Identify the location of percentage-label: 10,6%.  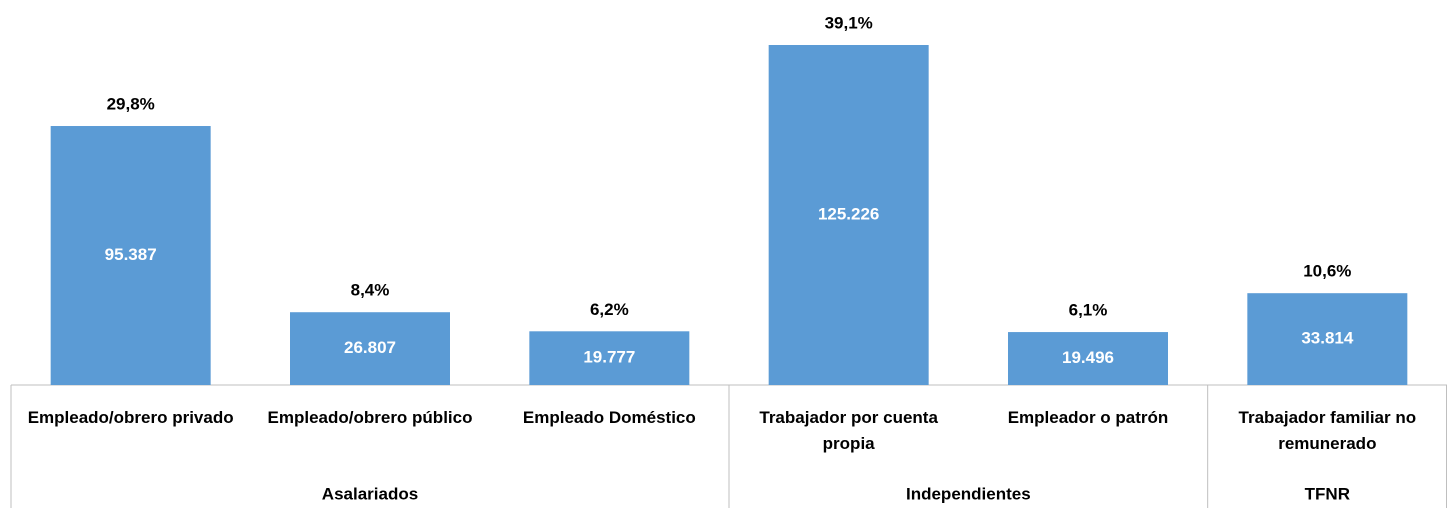
(1327, 271).